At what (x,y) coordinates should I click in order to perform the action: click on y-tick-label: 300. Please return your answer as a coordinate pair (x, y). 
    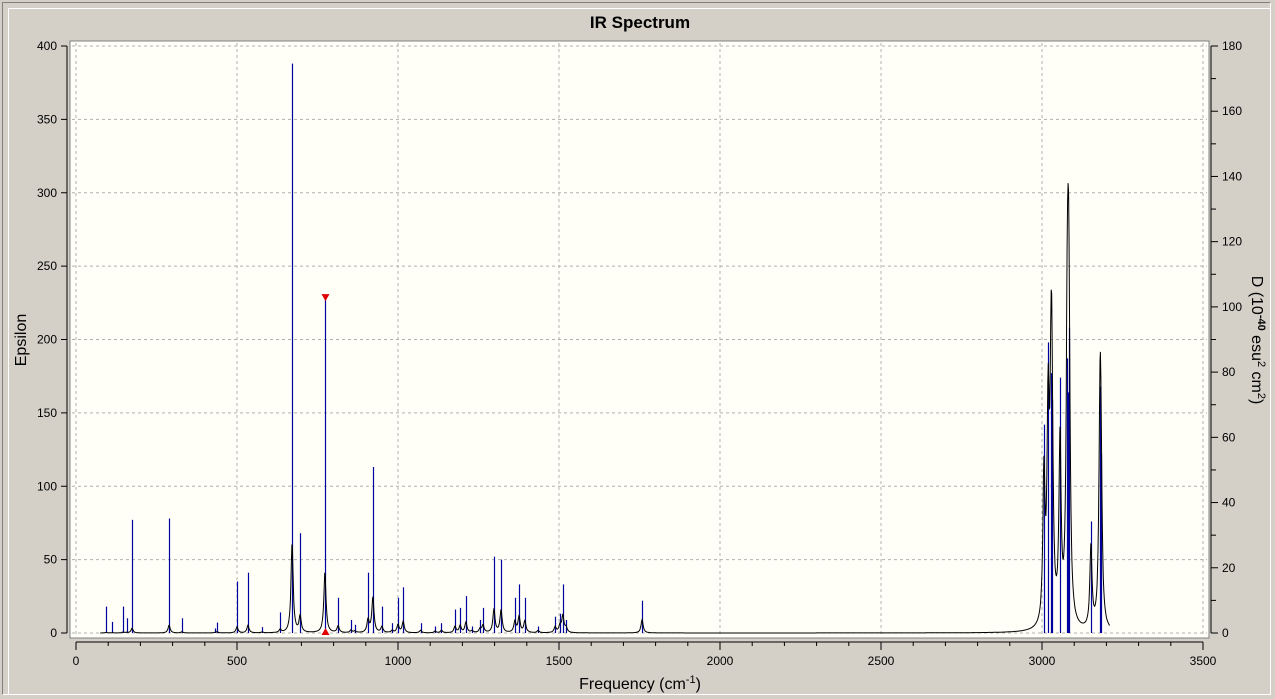
    Looking at the image, I should click on (47, 193).